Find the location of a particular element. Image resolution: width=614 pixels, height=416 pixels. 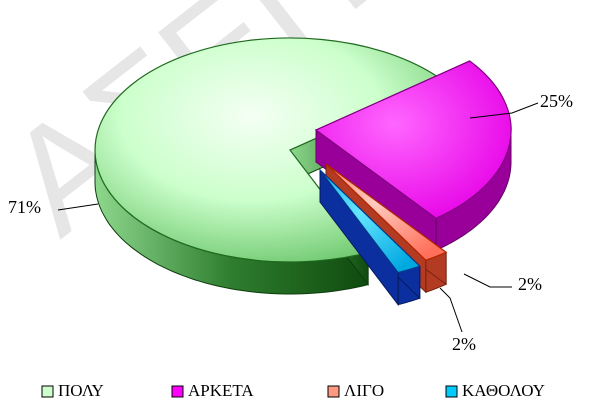

pie-slice-top-ΑΡΚΕΤΑ is located at coordinates (413, 139).